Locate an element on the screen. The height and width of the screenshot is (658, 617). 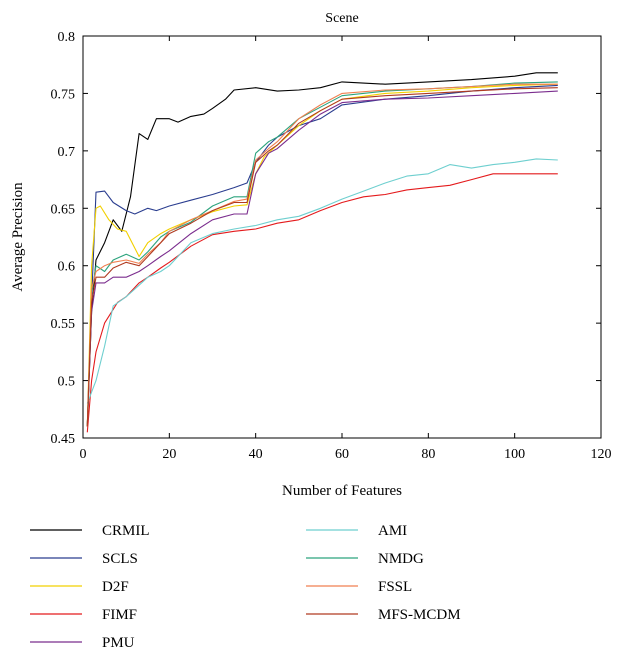
x-tick-label: 40 is located at coordinates (256, 454).